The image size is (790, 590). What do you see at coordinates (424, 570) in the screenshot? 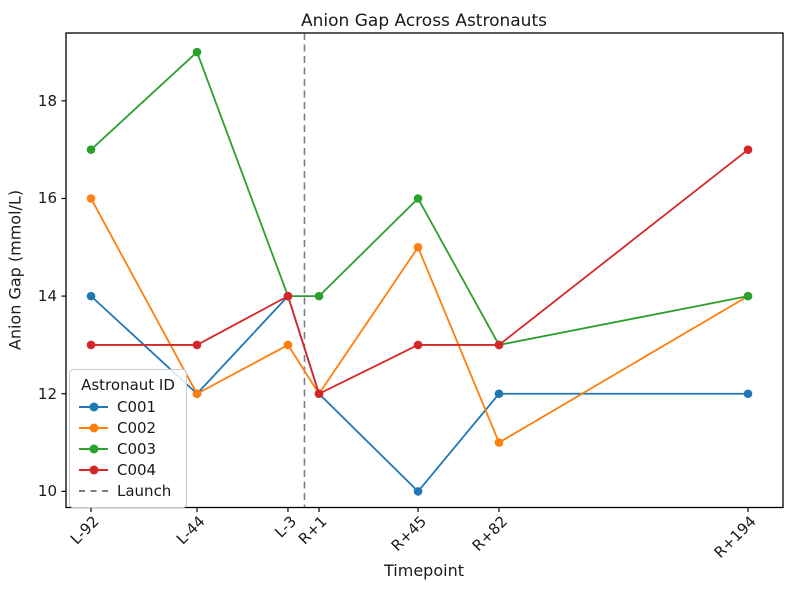
I see `x-axis-label: Timepoint` at bounding box center [424, 570].